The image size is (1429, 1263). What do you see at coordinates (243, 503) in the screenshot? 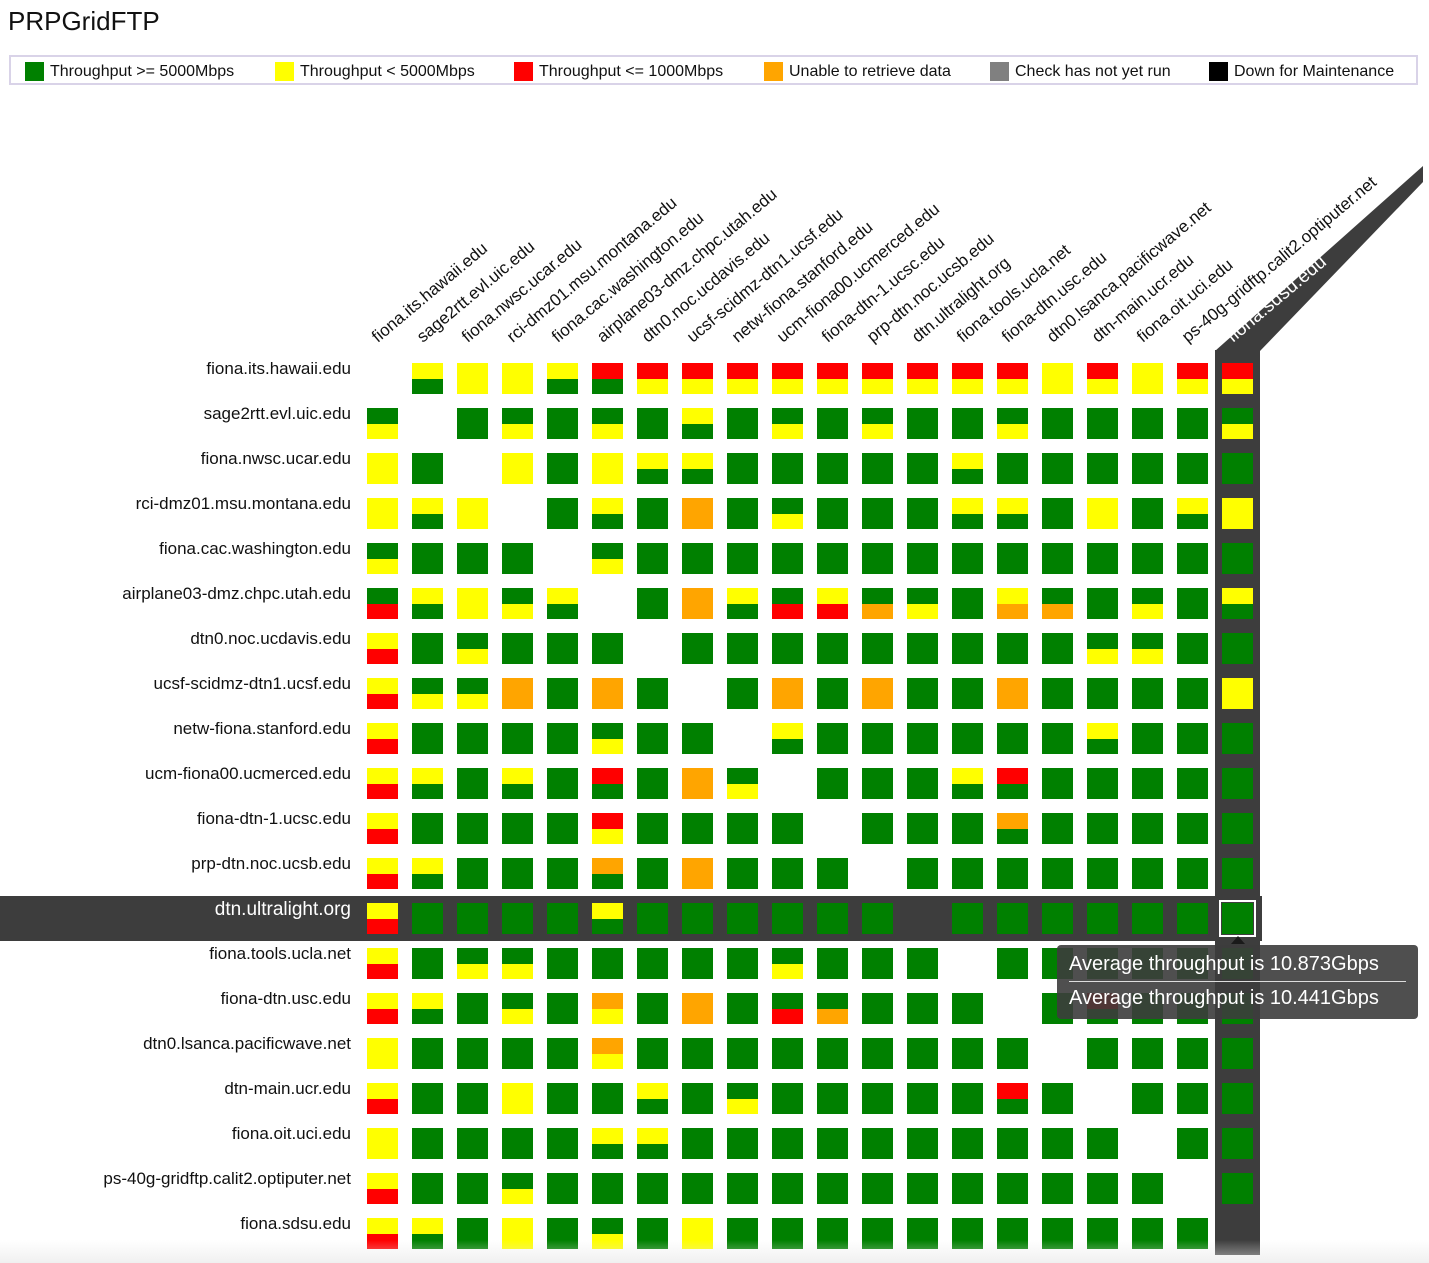
I see `row-label: rci-dmz01.msu.montana.edu` at bounding box center [243, 503].